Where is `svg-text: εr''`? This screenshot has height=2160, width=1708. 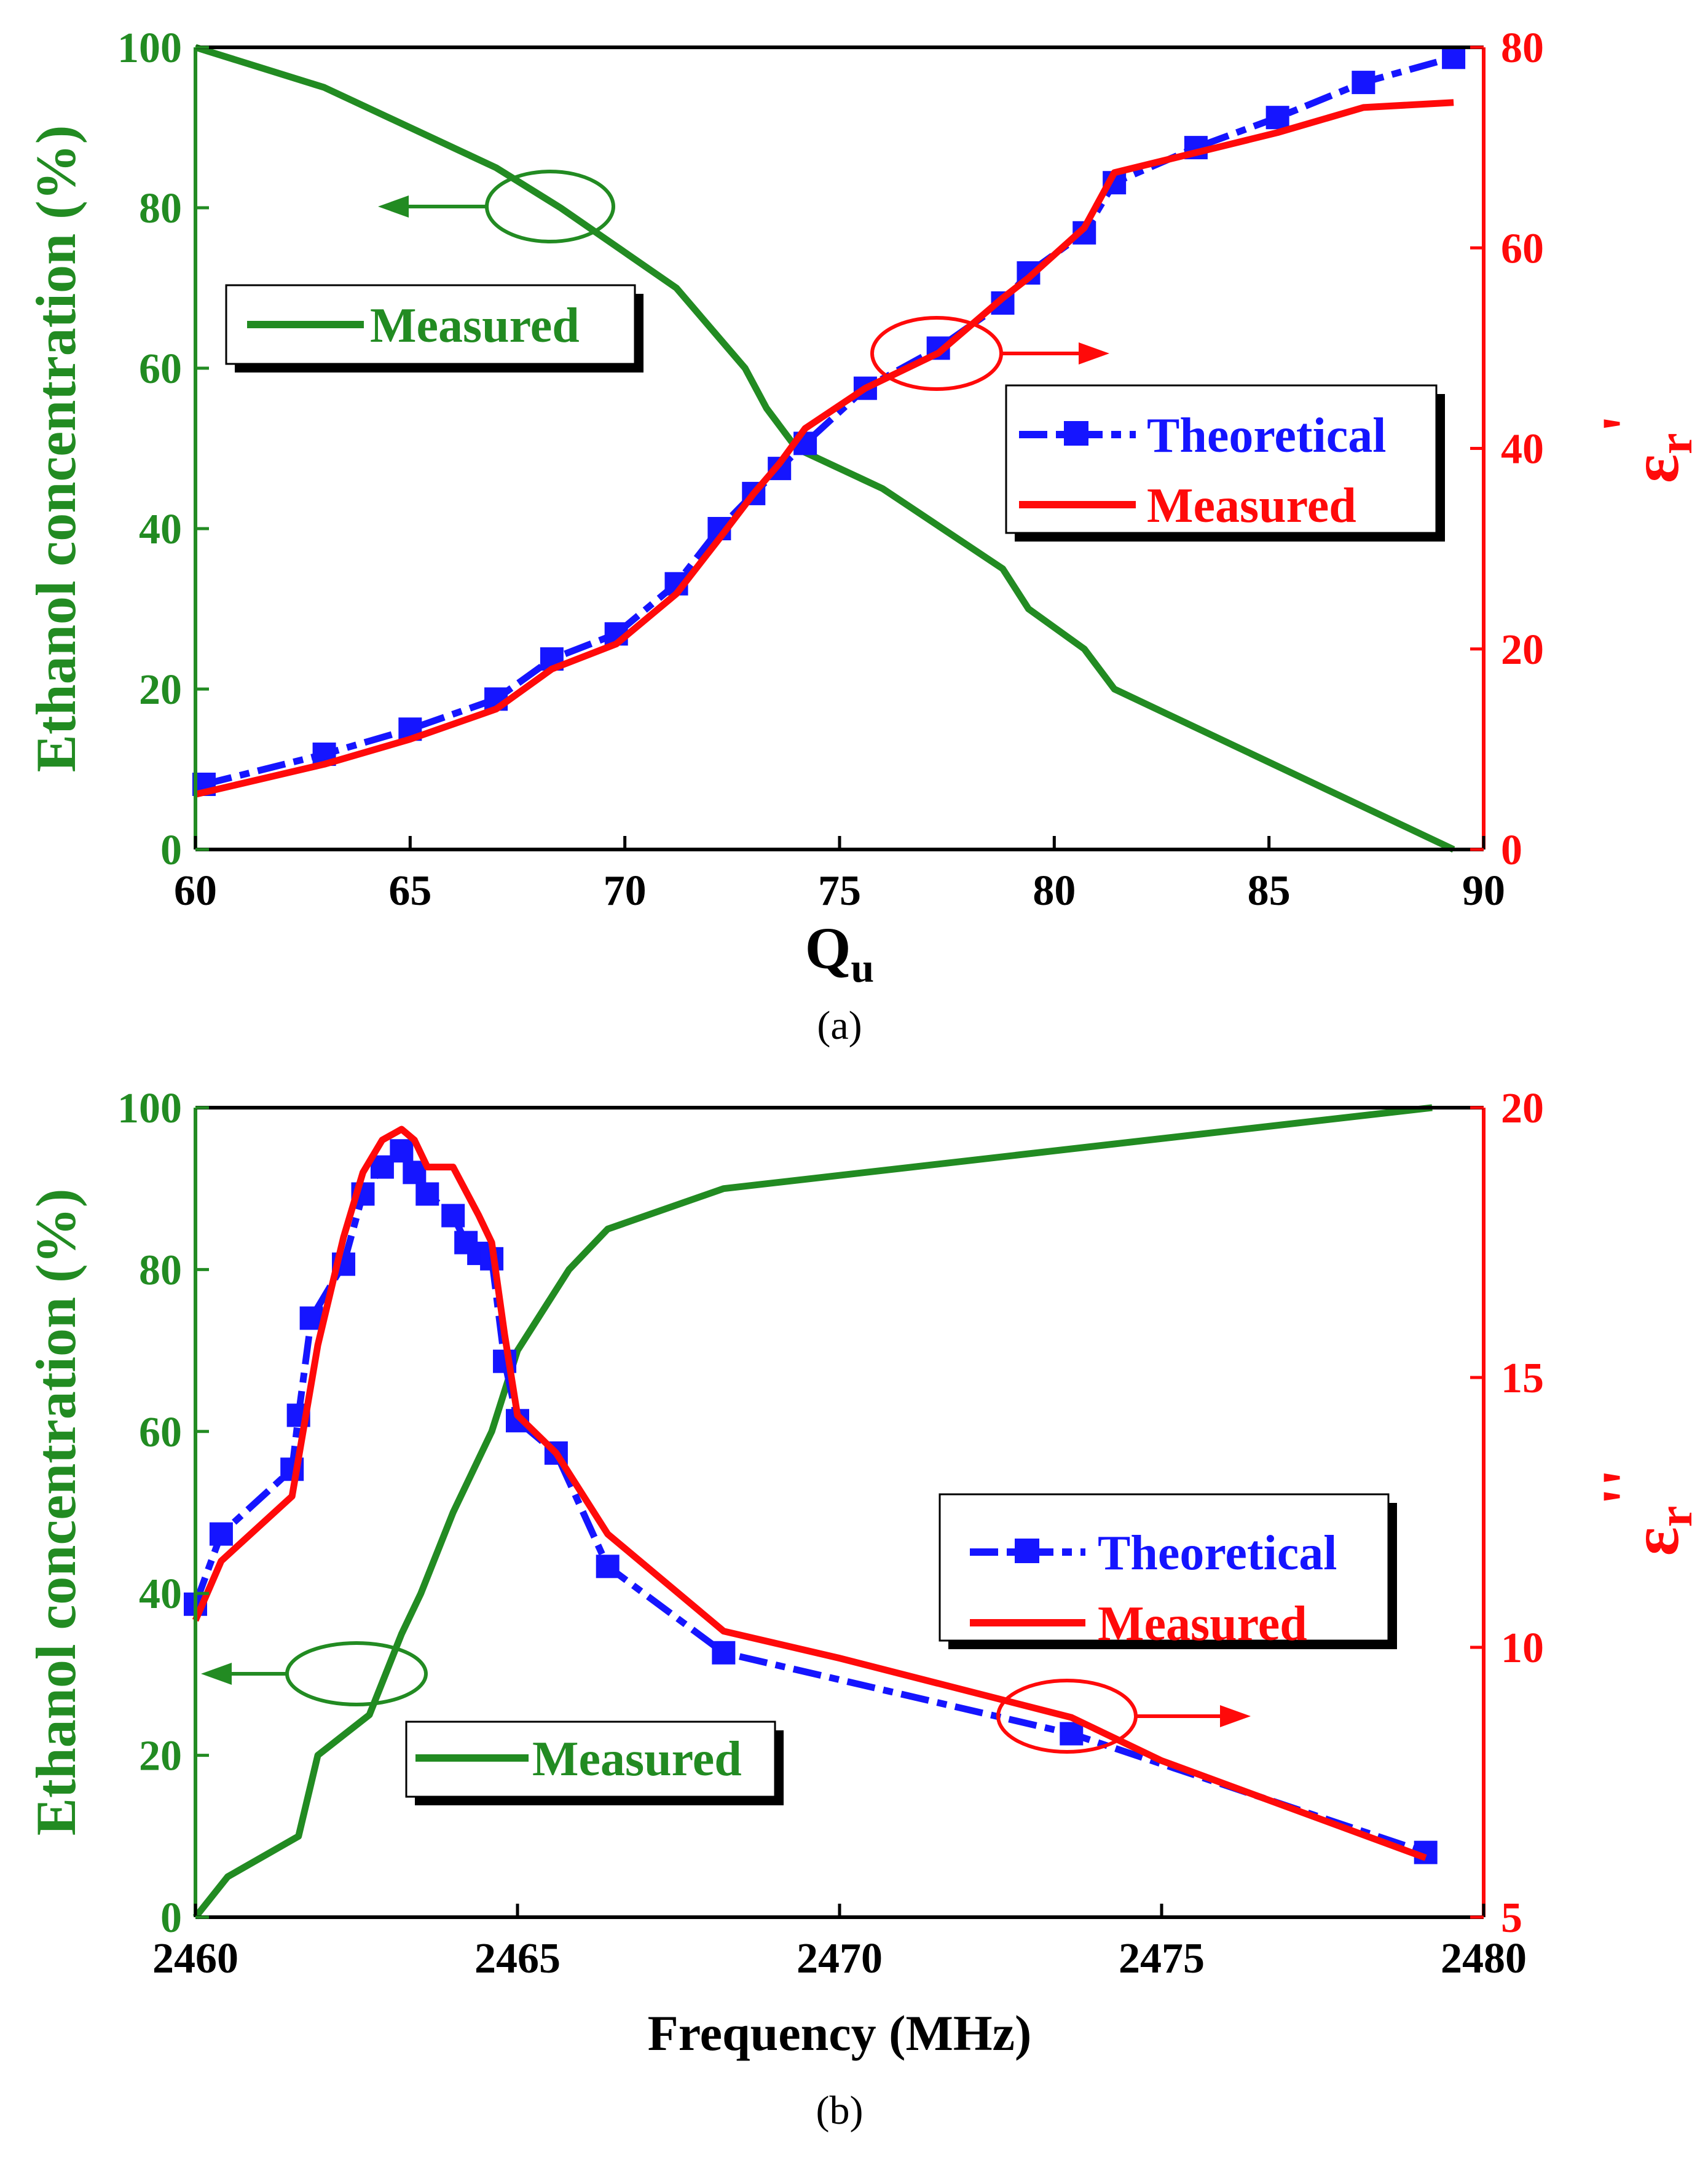
svg-text: εr'' is located at coordinates (1645, 1512).